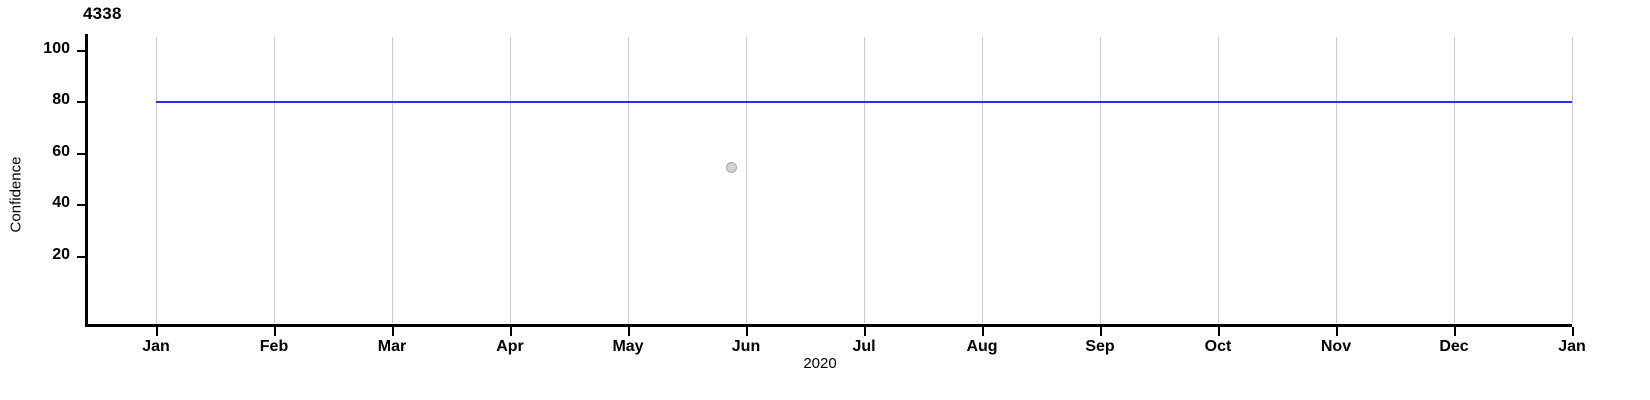 The width and height of the screenshot is (1650, 400). I want to click on data-point, so click(732, 168).